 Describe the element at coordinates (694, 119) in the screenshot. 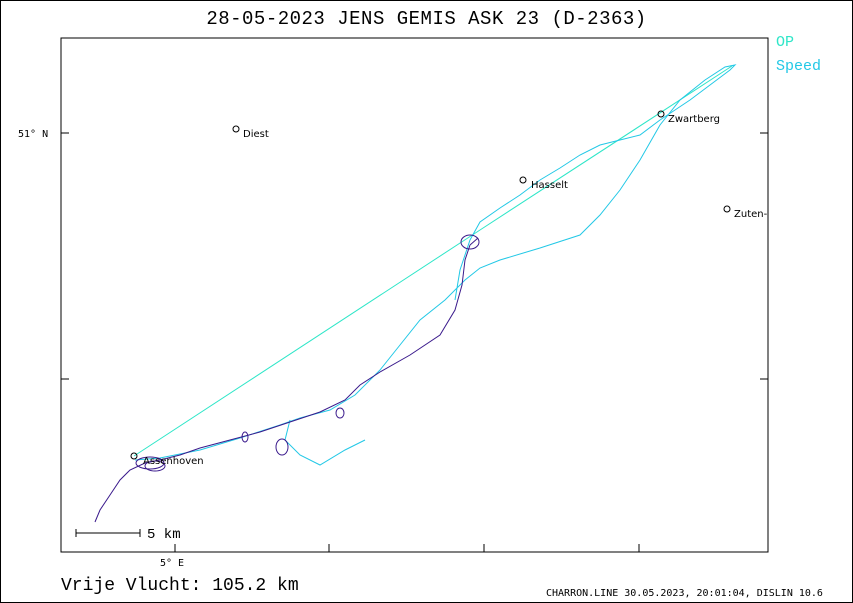

I see `svg-text: Zwartberg` at that location.